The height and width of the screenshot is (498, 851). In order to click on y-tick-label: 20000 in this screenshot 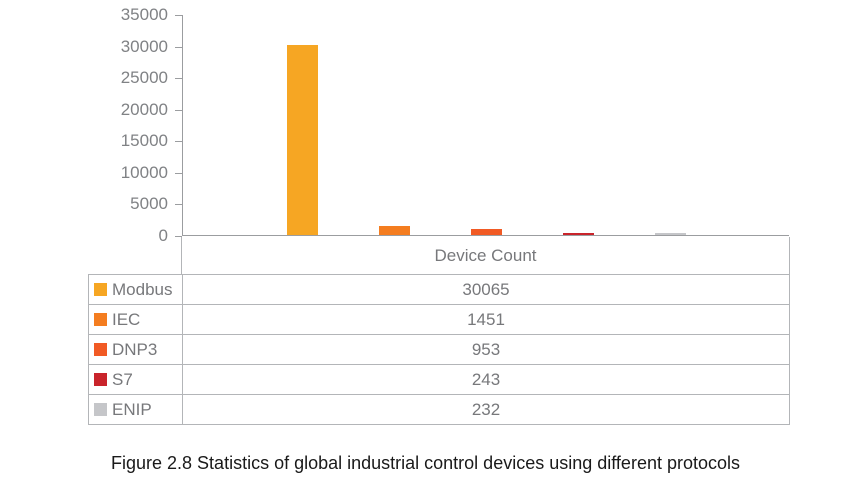, I will do `click(144, 109)`.